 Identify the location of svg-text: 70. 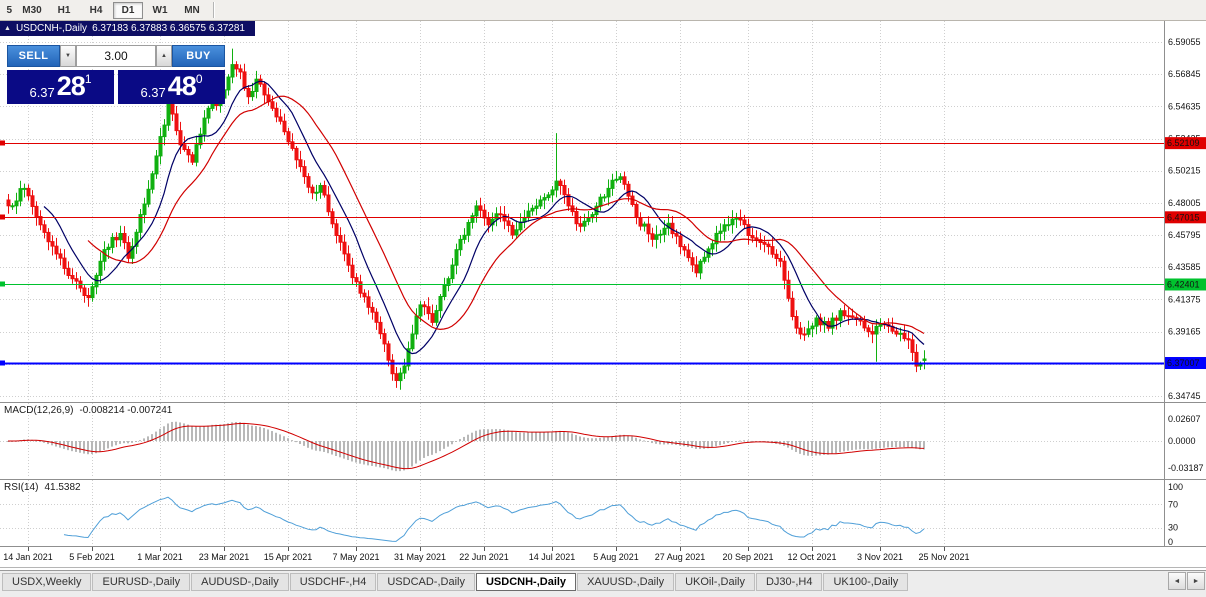
(1173, 504).